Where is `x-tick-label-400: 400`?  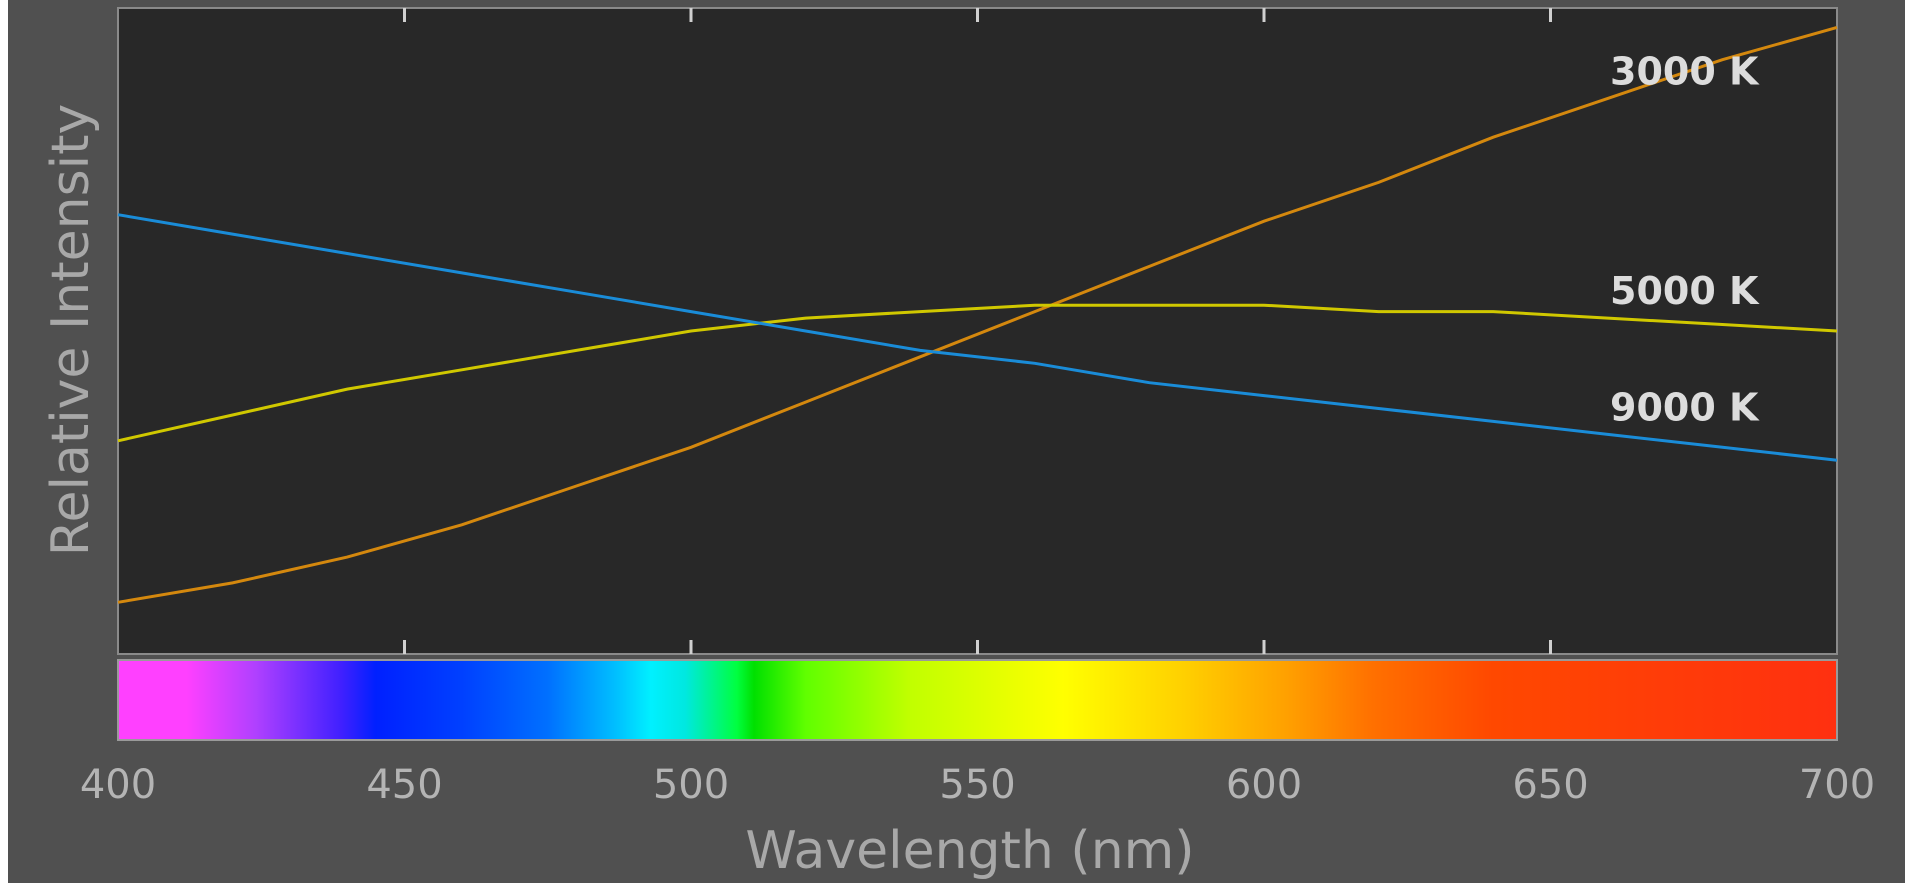
x-tick-label-400: 400 is located at coordinates (118, 785).